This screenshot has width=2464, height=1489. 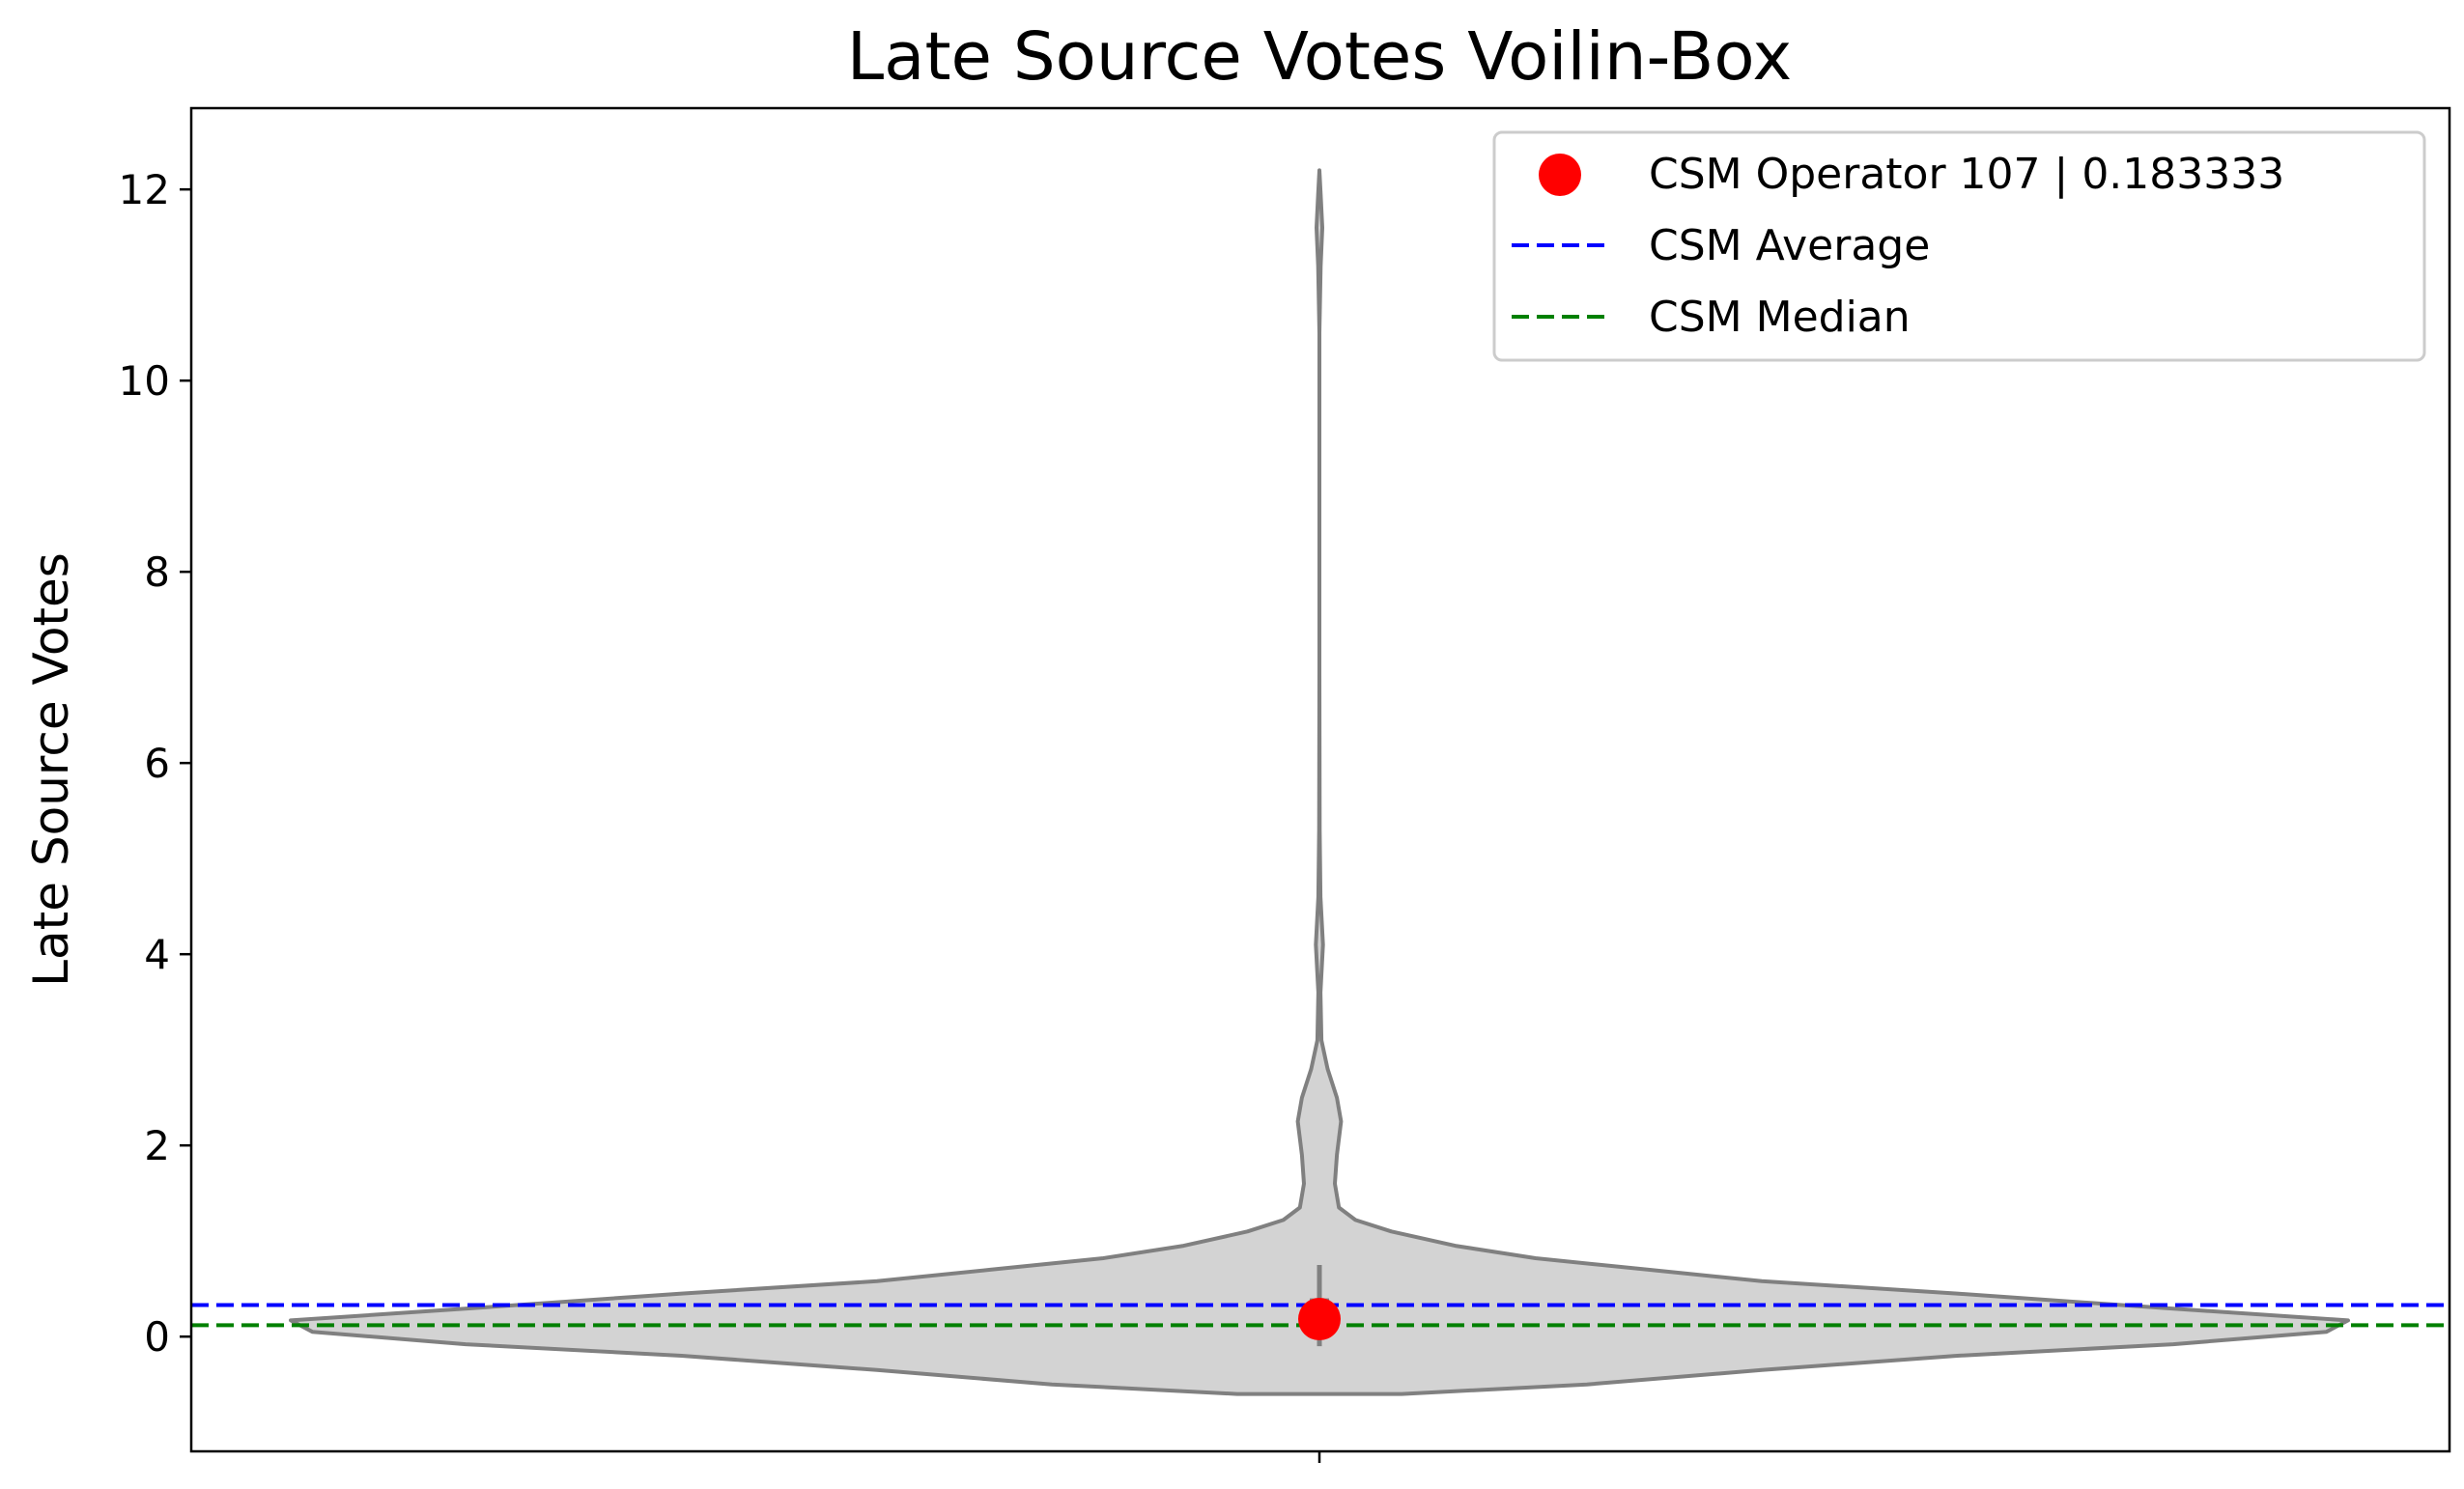 I want to click on operator-point, so click(x=1319, y=1319).